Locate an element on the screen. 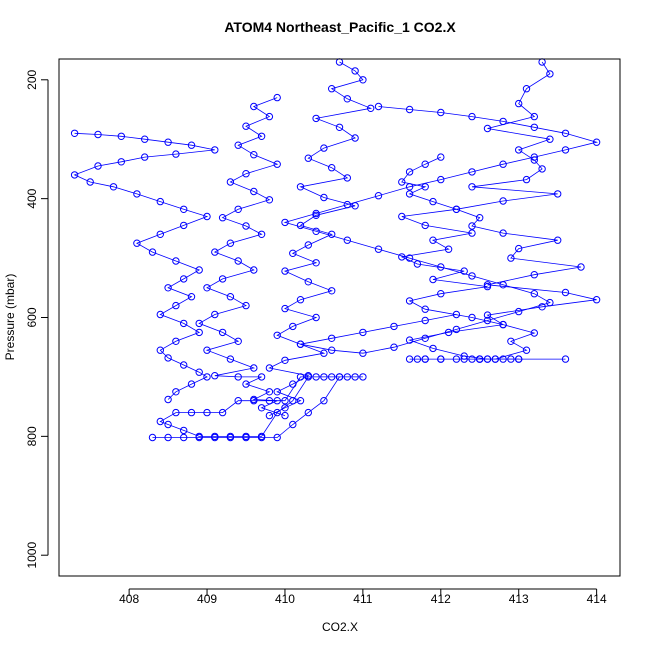  x-tick-label: 409 is located at coordinates (207, 599).